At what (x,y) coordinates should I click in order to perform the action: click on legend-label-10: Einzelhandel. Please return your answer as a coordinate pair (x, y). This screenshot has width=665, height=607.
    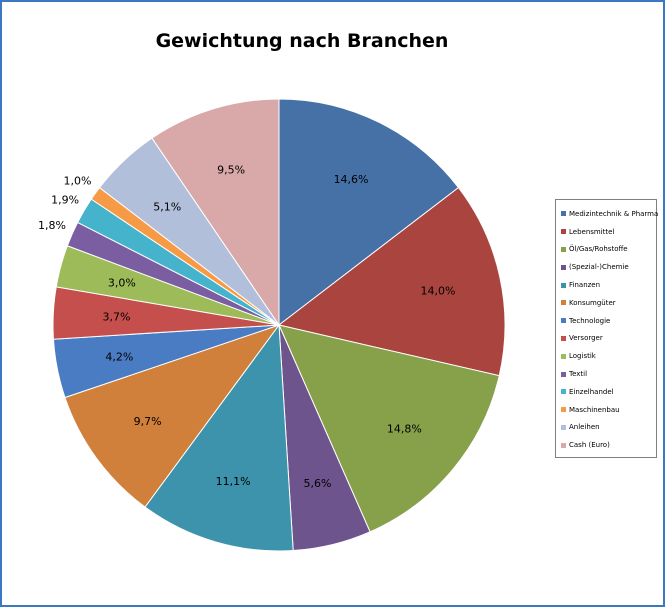
    Looking at the image, I should click on (591, 391).